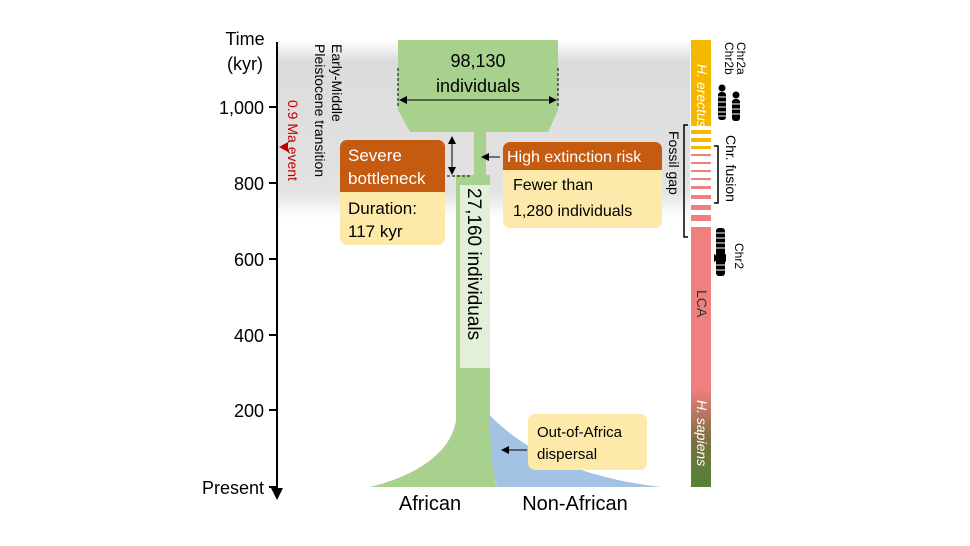  What do you see at coordinates (337, 83) in the screenshot?
I see `transition-label-1: Early-Middle` at bounding box center [337, 83].